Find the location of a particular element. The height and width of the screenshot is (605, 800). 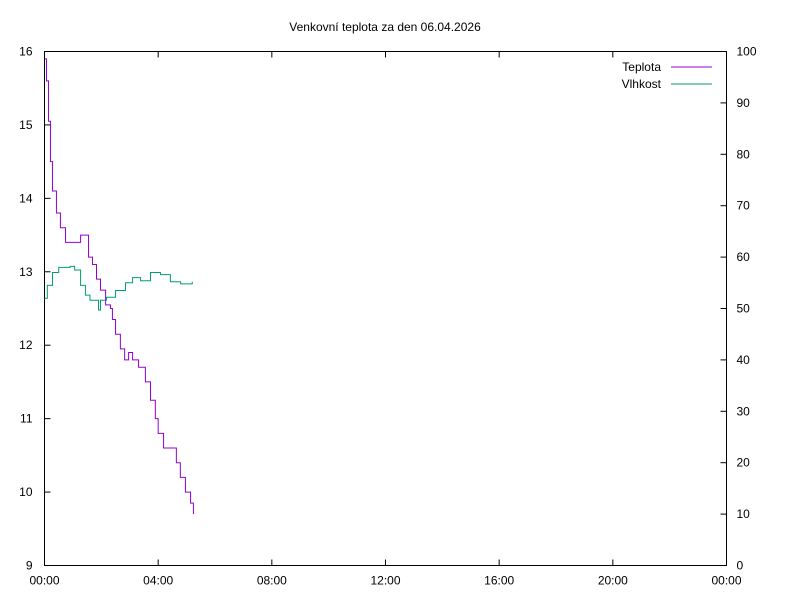

y-tick-label: 10 is located at coordinates (26, 492).